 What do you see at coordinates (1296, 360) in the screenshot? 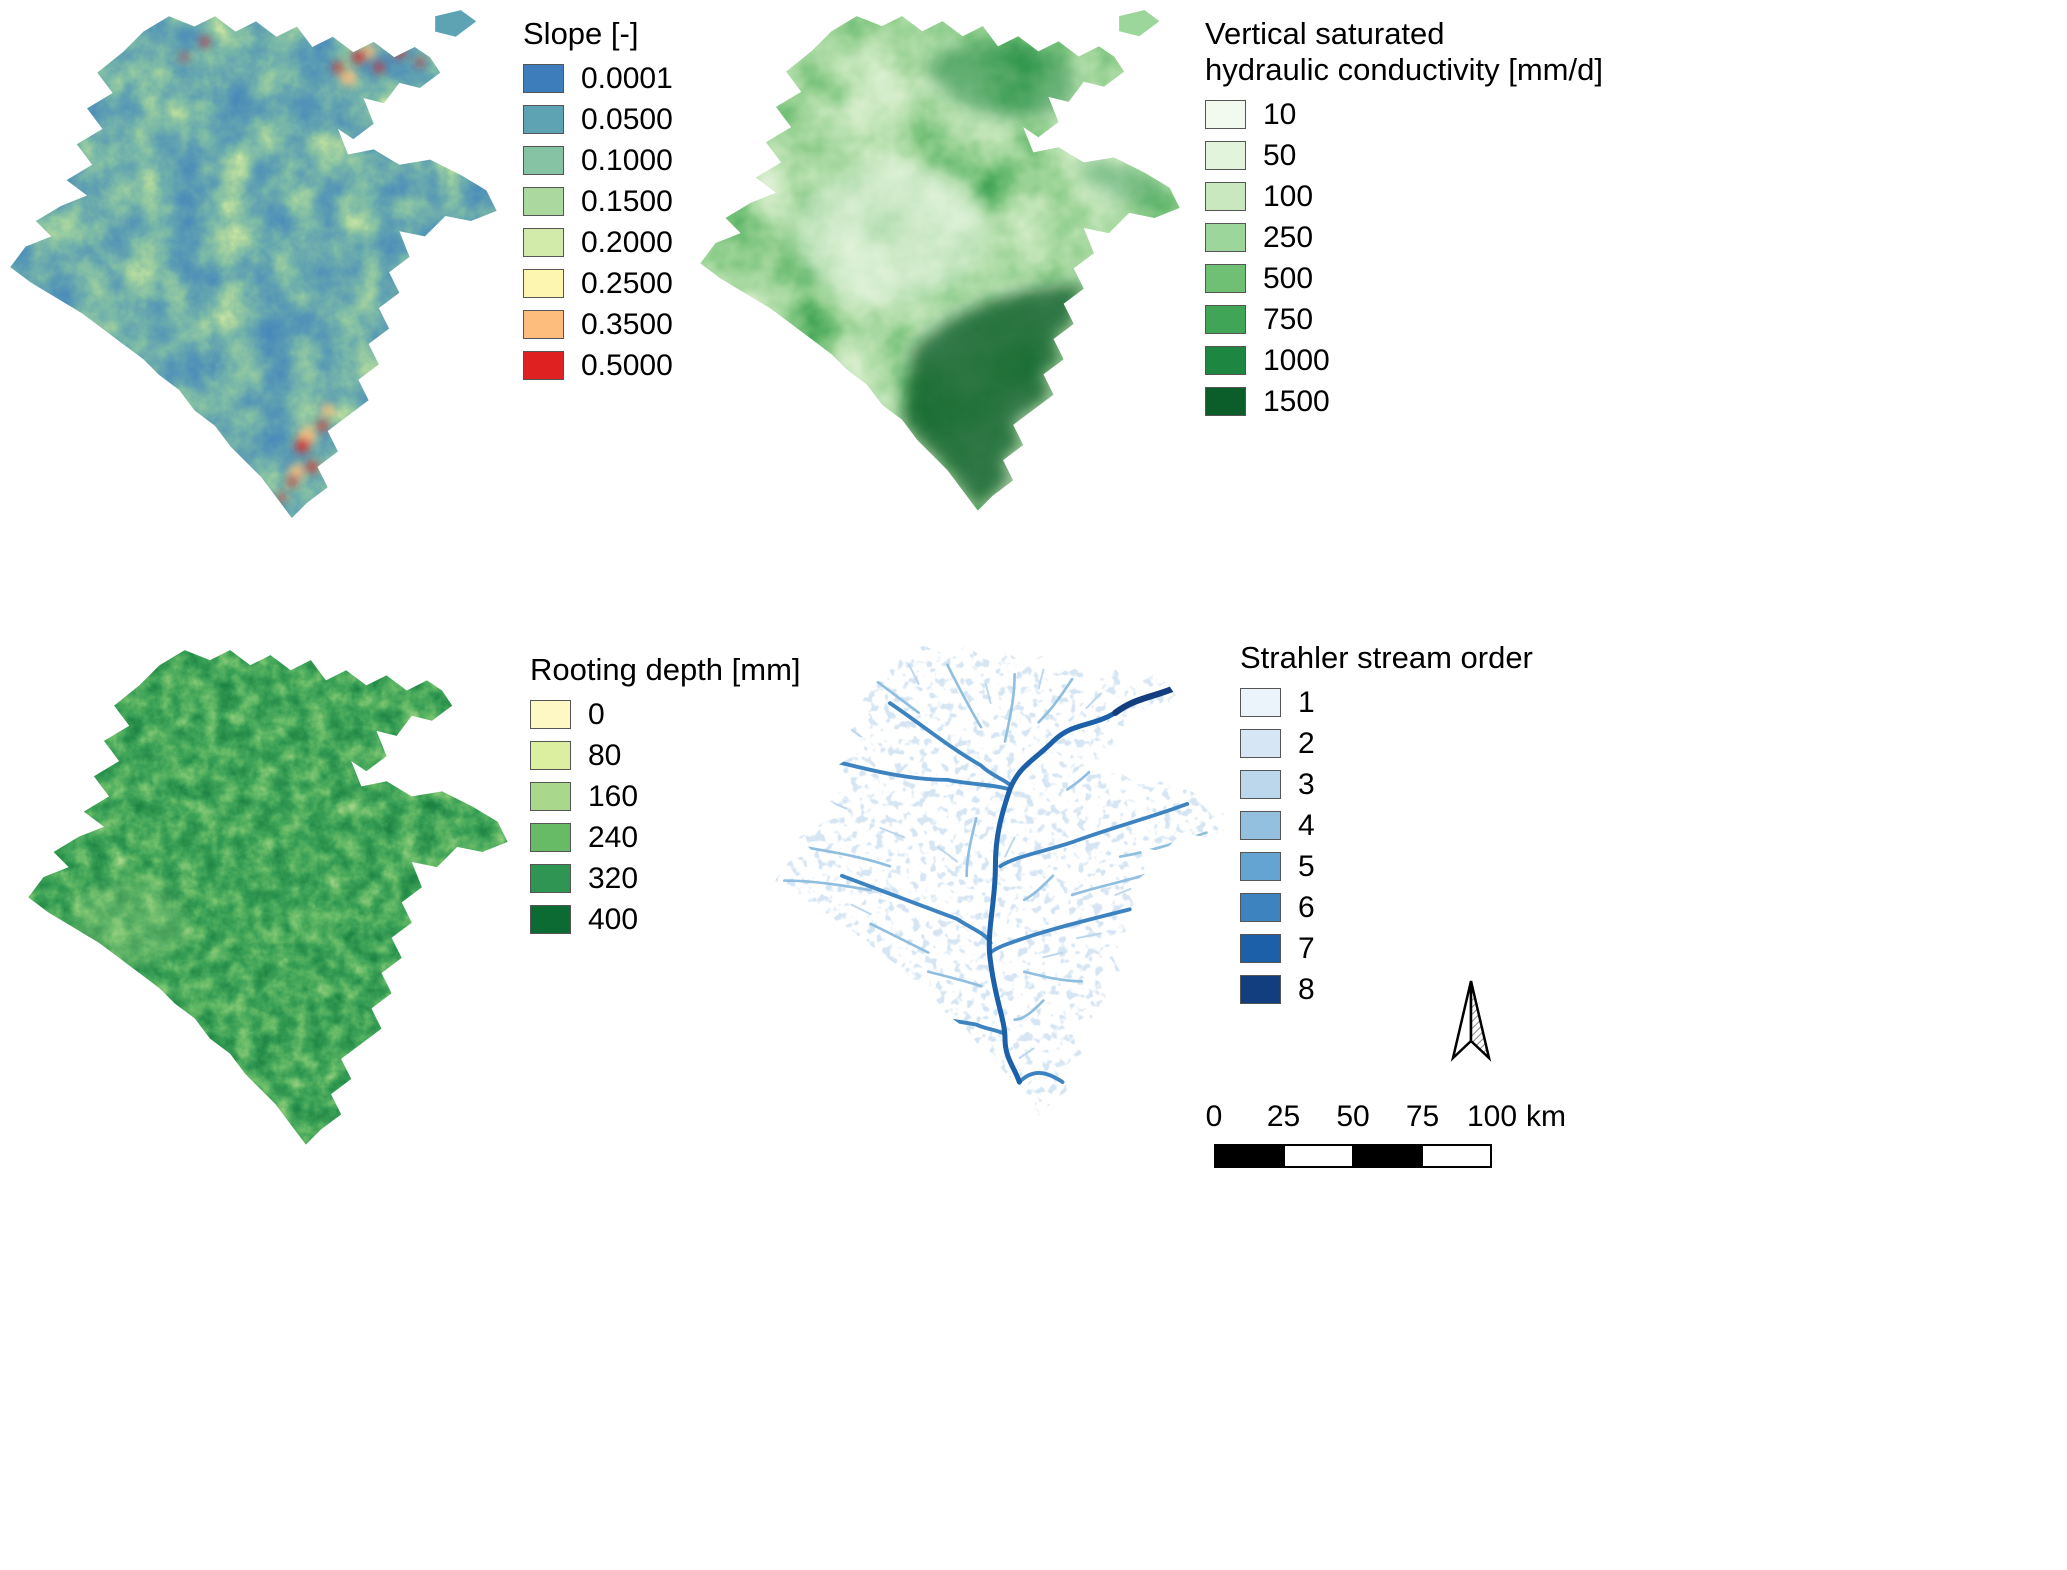
I see `legend-class-label: 1000` at bounding box center [1296, 360].